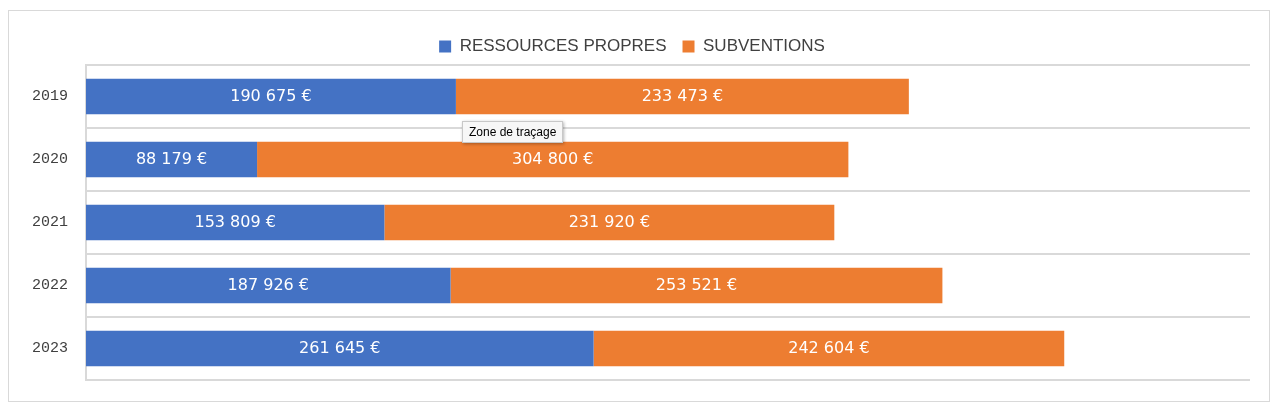 The width and height of the screenshot is (1274, 407). I want to click on data-label: 304 800 €, so click(553, 158).